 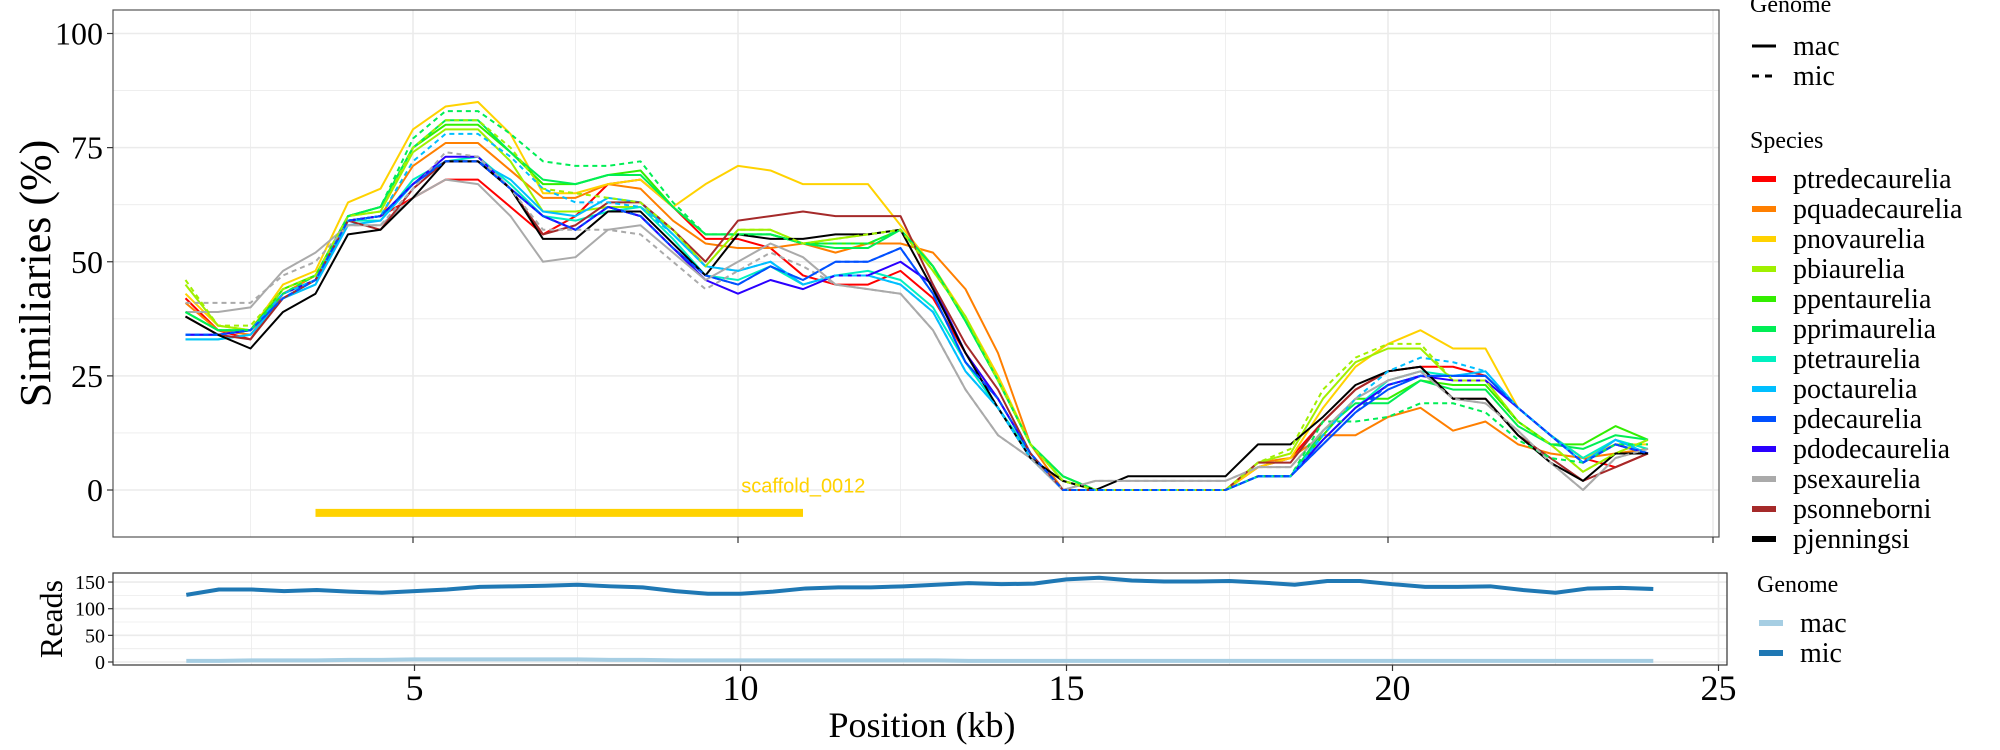 What do you see at coordinates (87, 148) in the screenshot?
I see `y-tick-label: 75` at bounding box center [87, 148].